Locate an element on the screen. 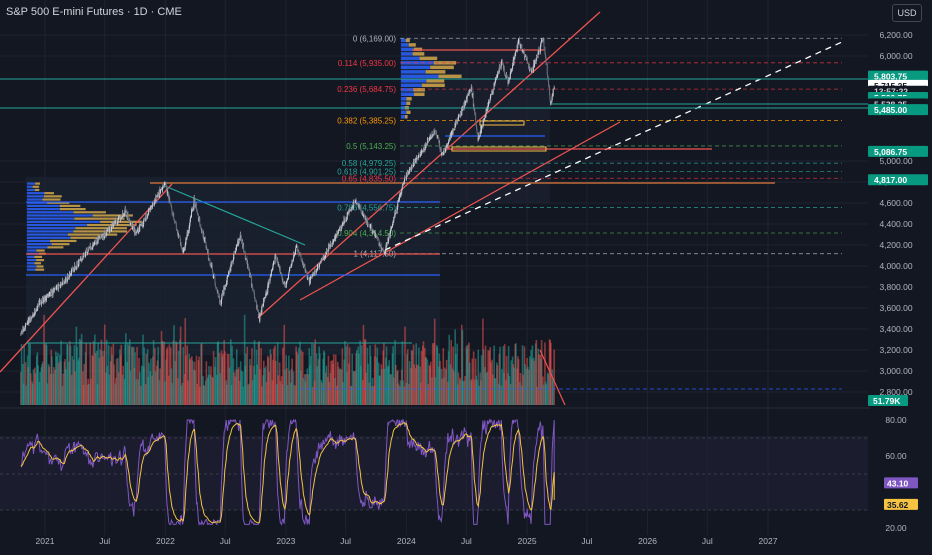  currency-button: USD is located at coordinates (907, 13).